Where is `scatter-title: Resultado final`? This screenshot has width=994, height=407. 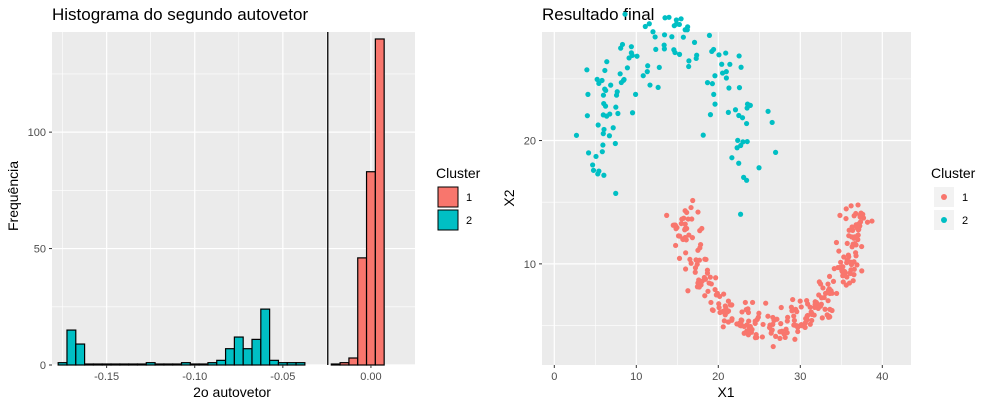
scatter-title: Resultado final is located at coordinates (598, 14).